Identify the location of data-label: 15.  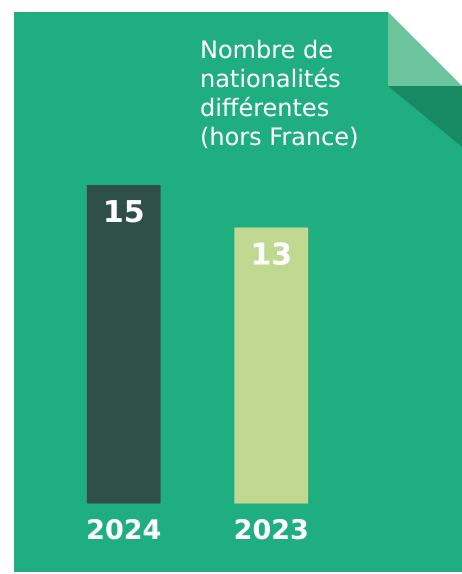
(123, 212).